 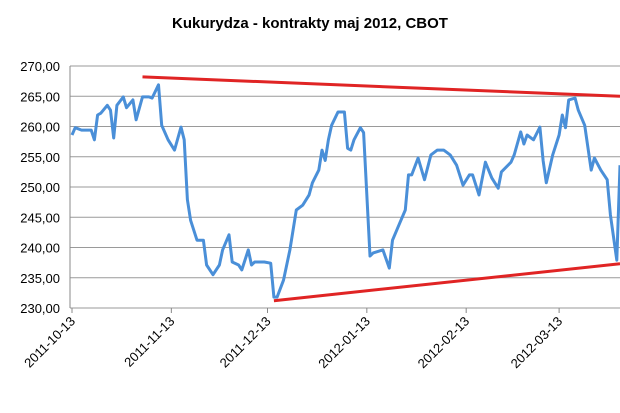 What do you see at coordinates (245, 342) in the screenshot?
I see `x-tick-label: 2011-12-13` at bounding box center [245, 342].